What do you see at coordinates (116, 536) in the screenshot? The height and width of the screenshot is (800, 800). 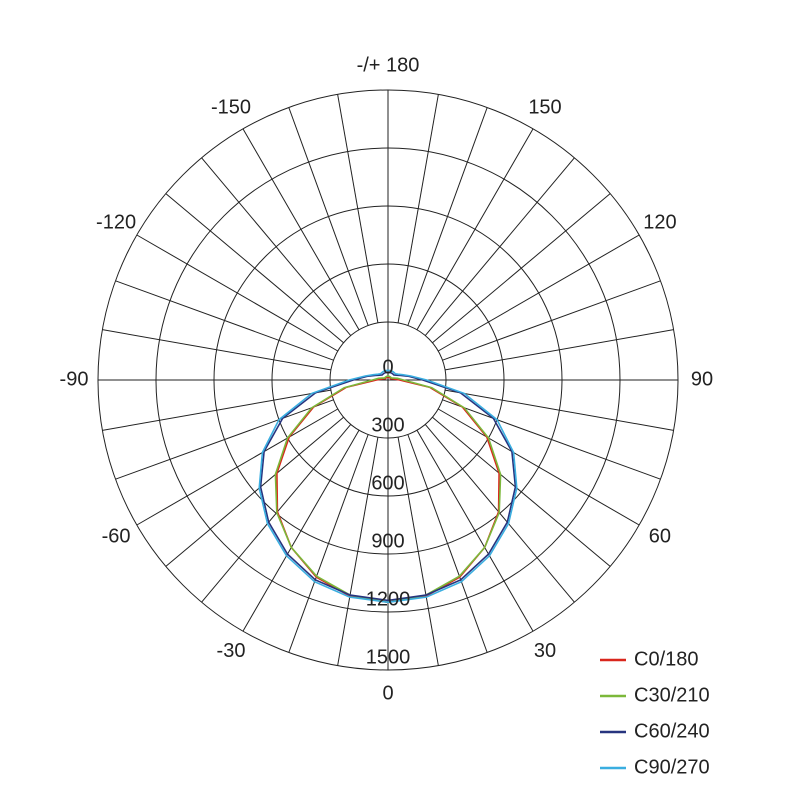 I see `angle-label: -60` at bounding box center [116, 536].